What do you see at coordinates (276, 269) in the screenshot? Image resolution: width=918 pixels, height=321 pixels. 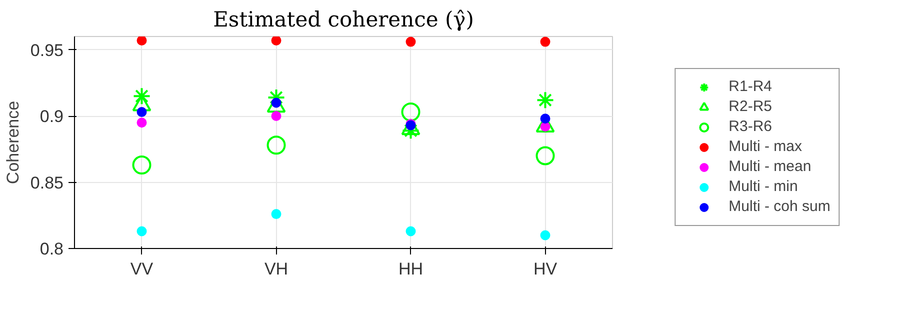 I see `x-tick-label: VH` at bounding box center [276, 269].